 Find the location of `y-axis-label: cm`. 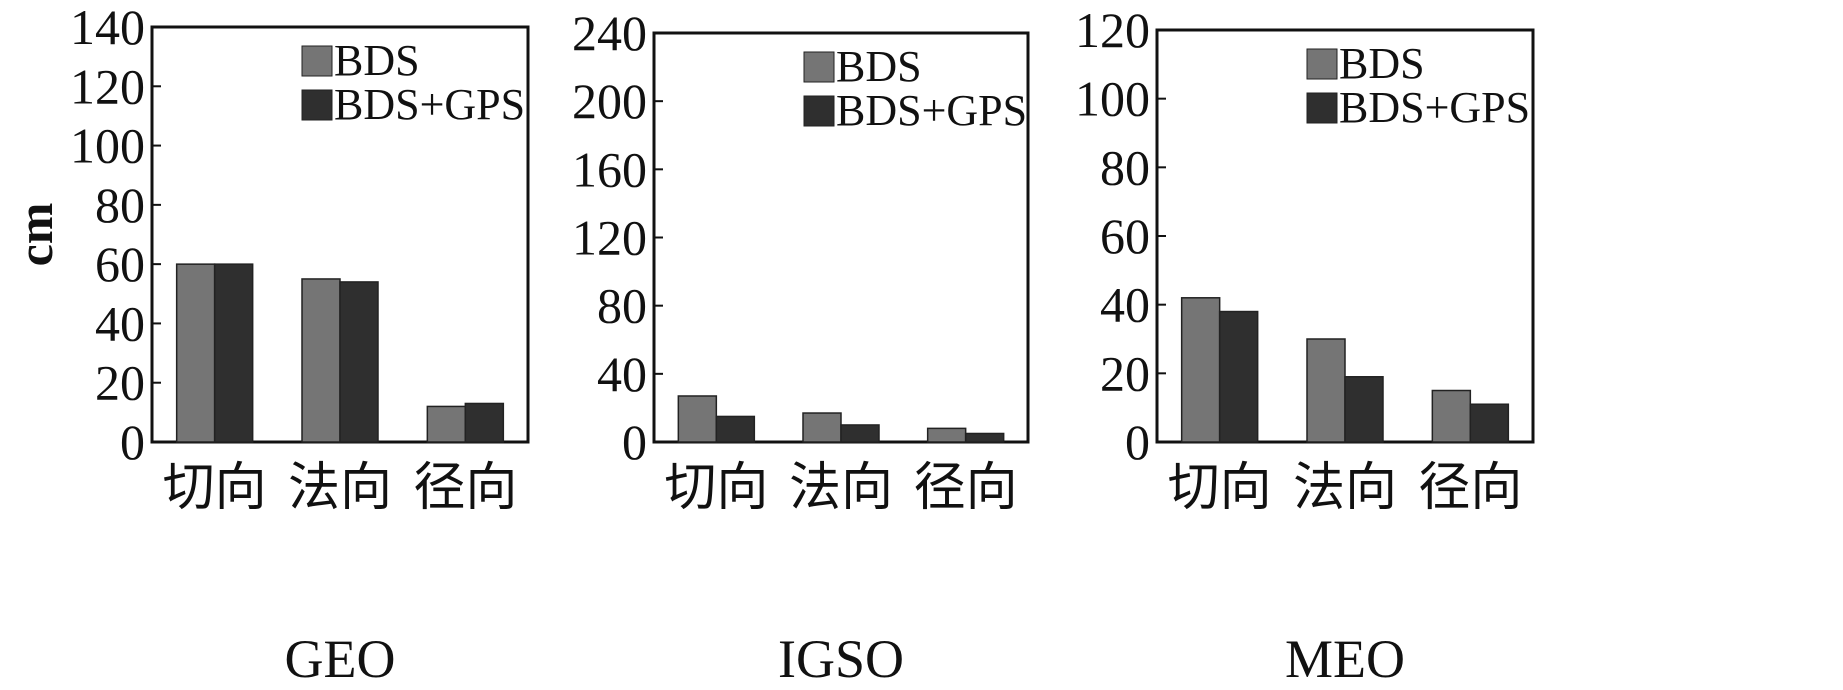

y-axis-label: cm is located at coordinates (35, 235).